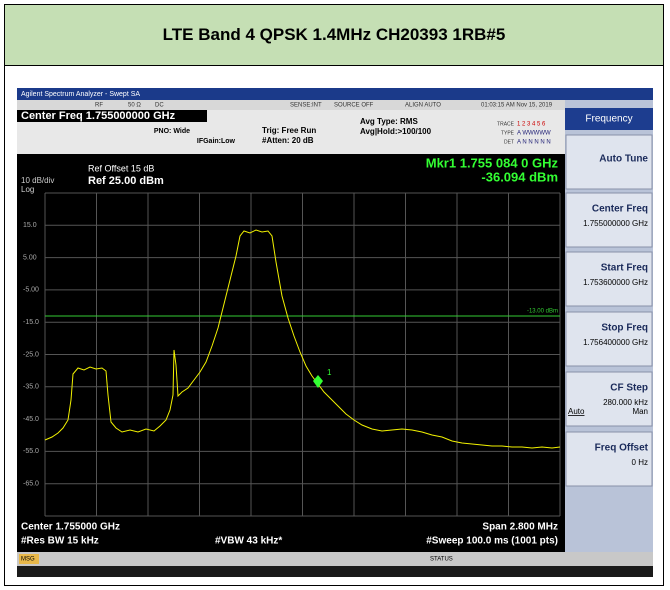 The image size is (670, 590). Describe the element at coordinates (534, 134) in the screenshot. I see `trace-info-value: A WWWWW` at that location.